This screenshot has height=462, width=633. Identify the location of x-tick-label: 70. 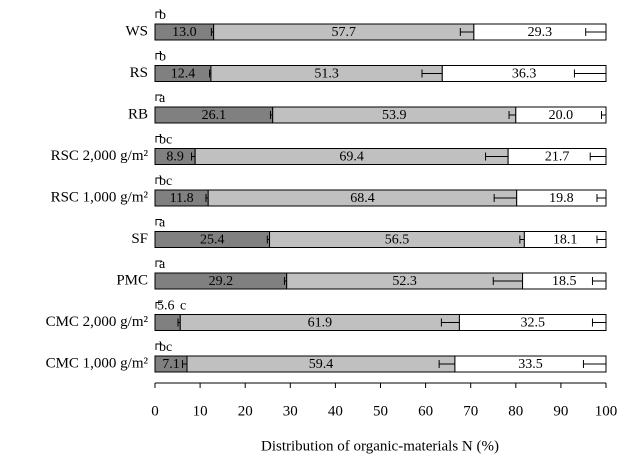
(470, 411).